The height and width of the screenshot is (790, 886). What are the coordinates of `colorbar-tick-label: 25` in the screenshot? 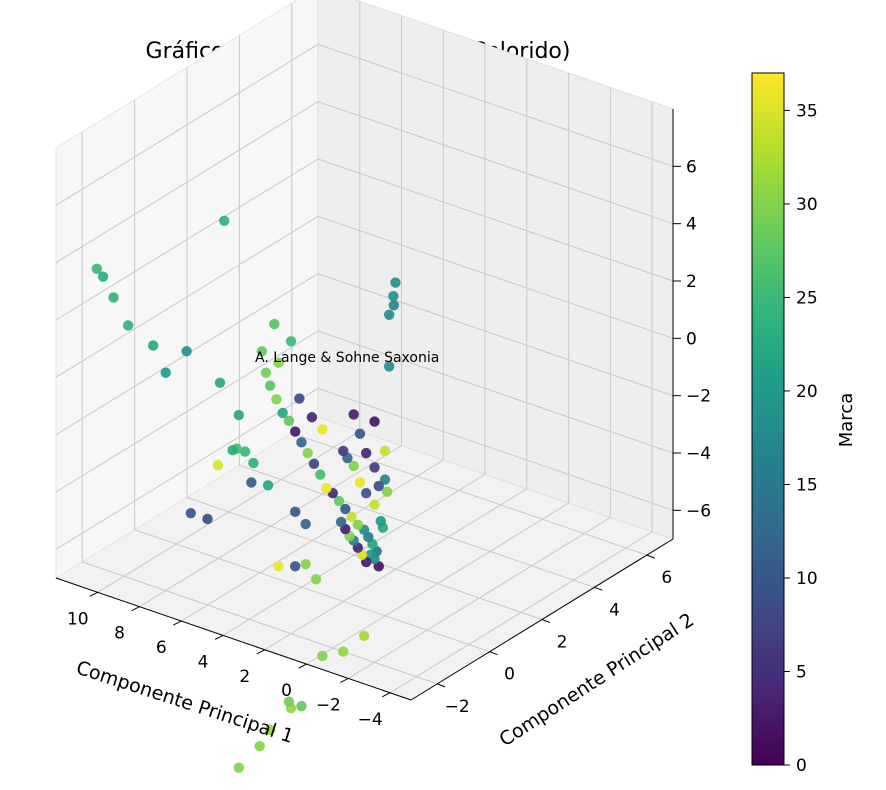 It's located at (807, 298).